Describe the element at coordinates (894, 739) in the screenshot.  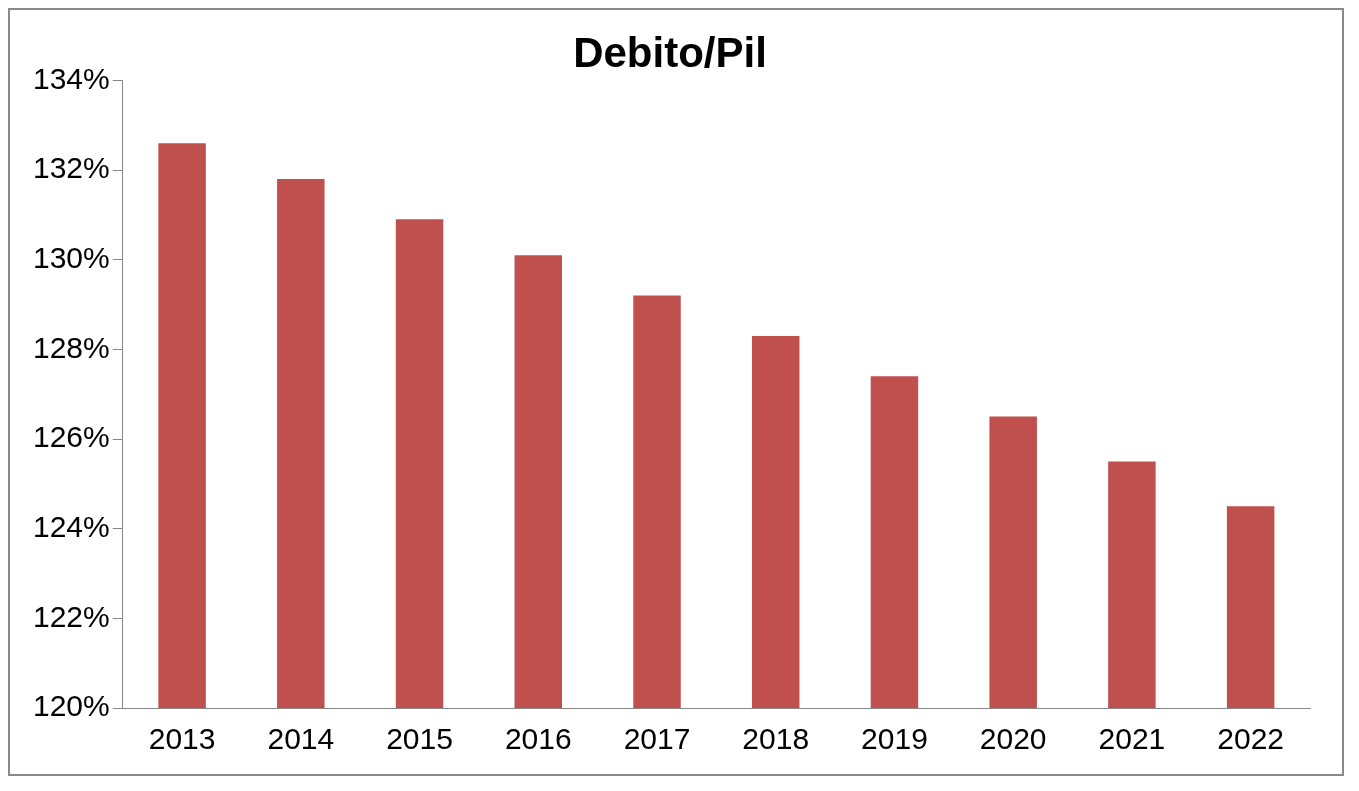
I see `x-tick-label: 2019` at that location.